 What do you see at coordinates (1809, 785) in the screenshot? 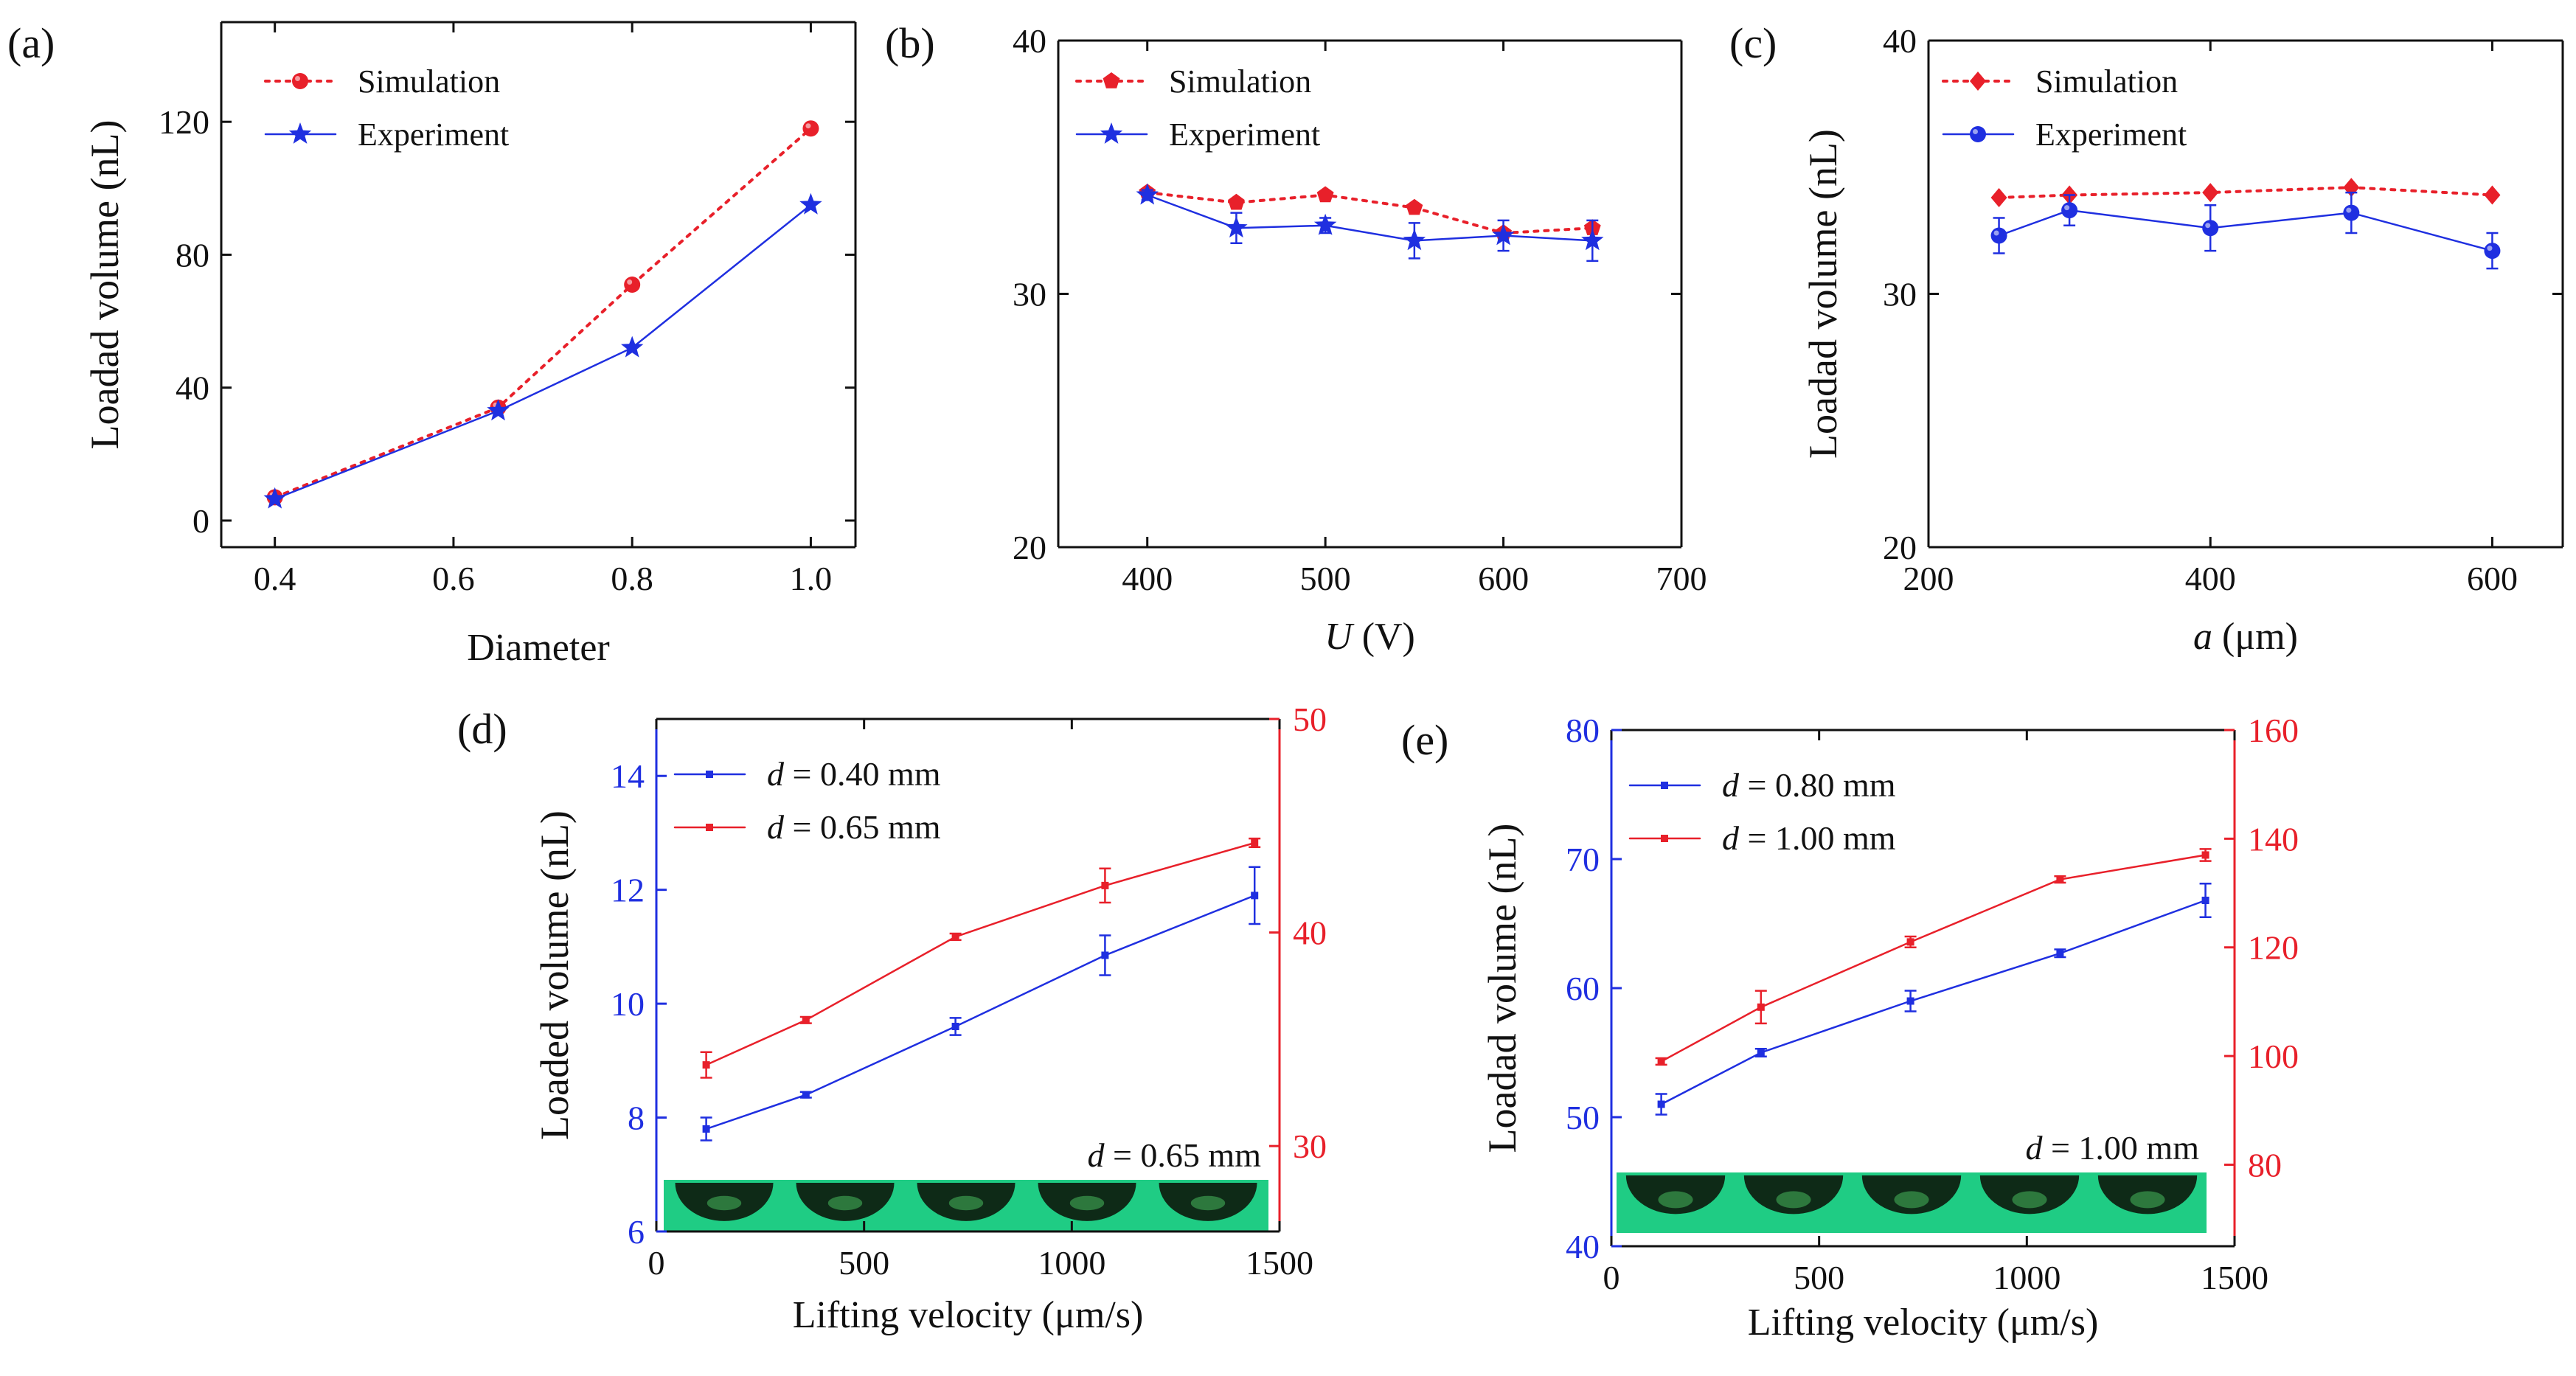
I see `legend-label: d = 0.80 mm` at bounding box center [1809, 785].